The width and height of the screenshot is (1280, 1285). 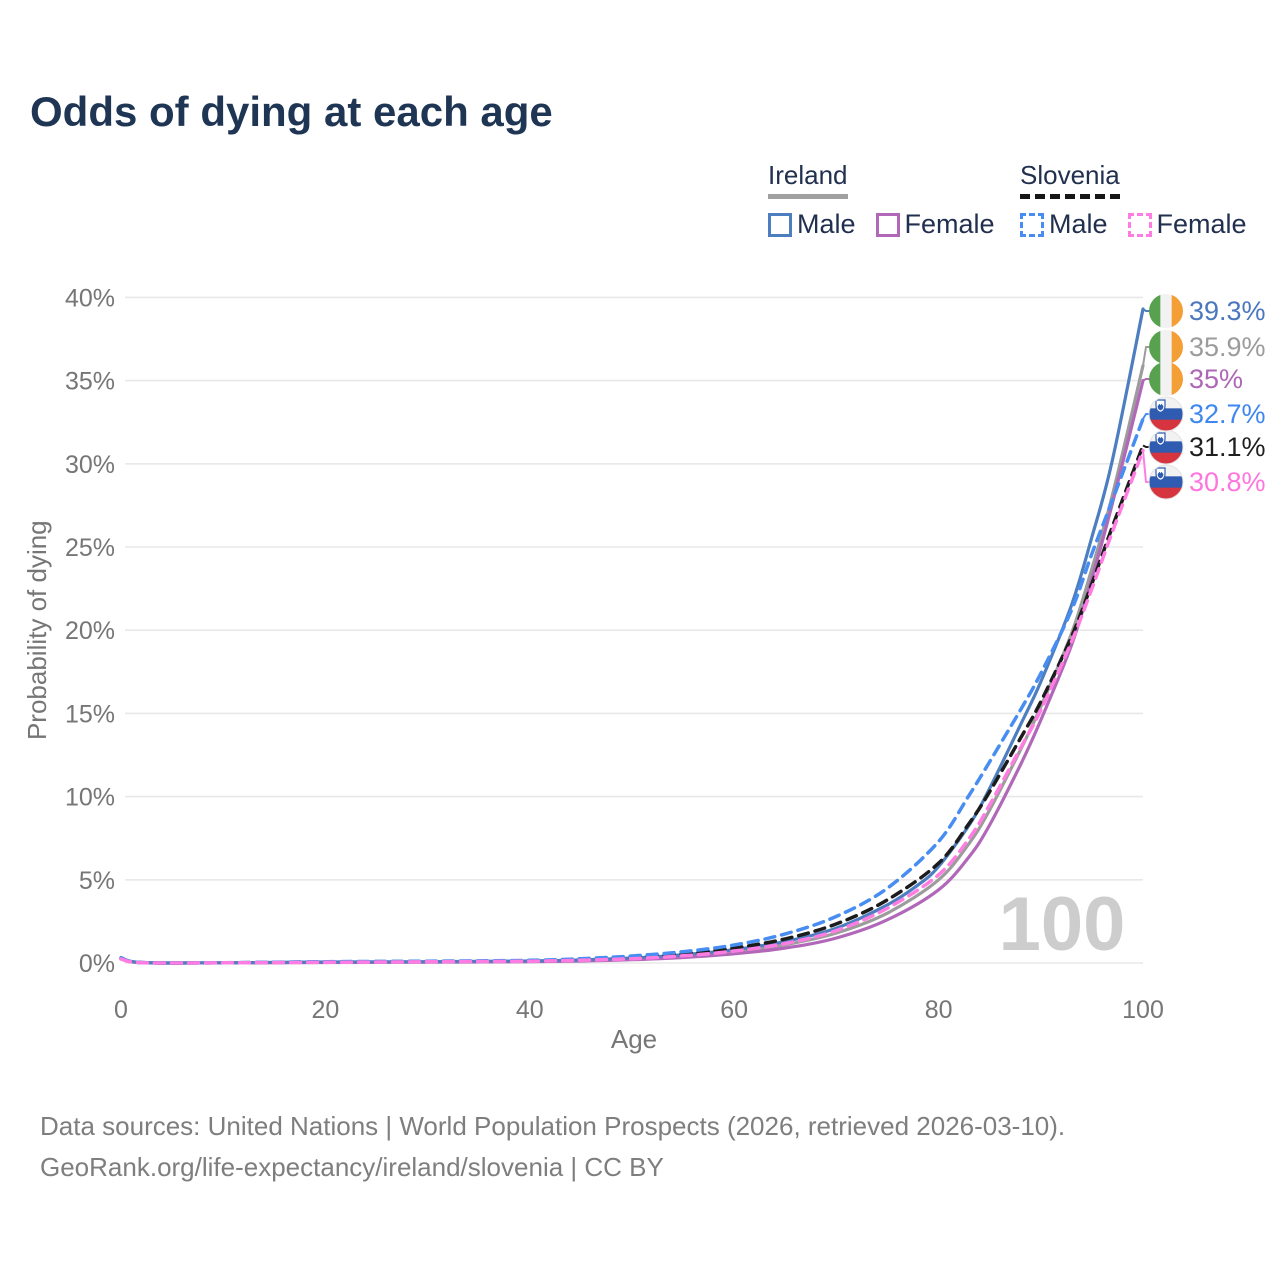 I want to click on legend-group-slovenia: Slovenia Male Female, so click(x=1133, y=200).